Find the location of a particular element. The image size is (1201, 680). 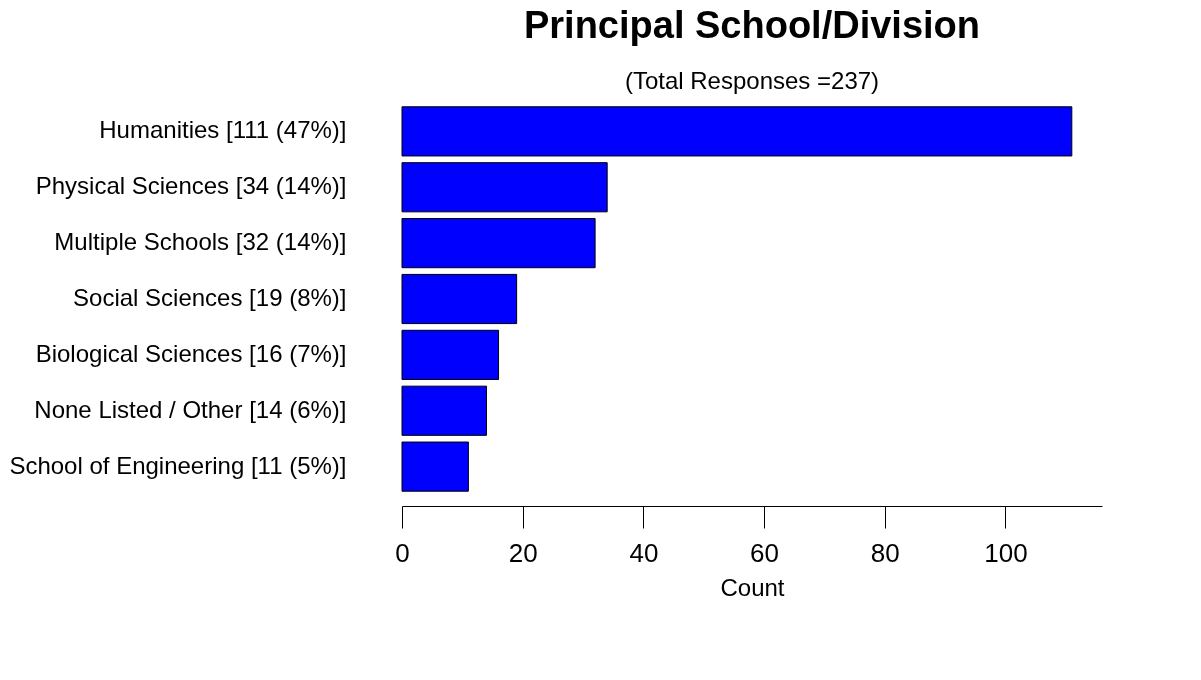

x-tick-label: 100 is located at coordinates (1006, 552).